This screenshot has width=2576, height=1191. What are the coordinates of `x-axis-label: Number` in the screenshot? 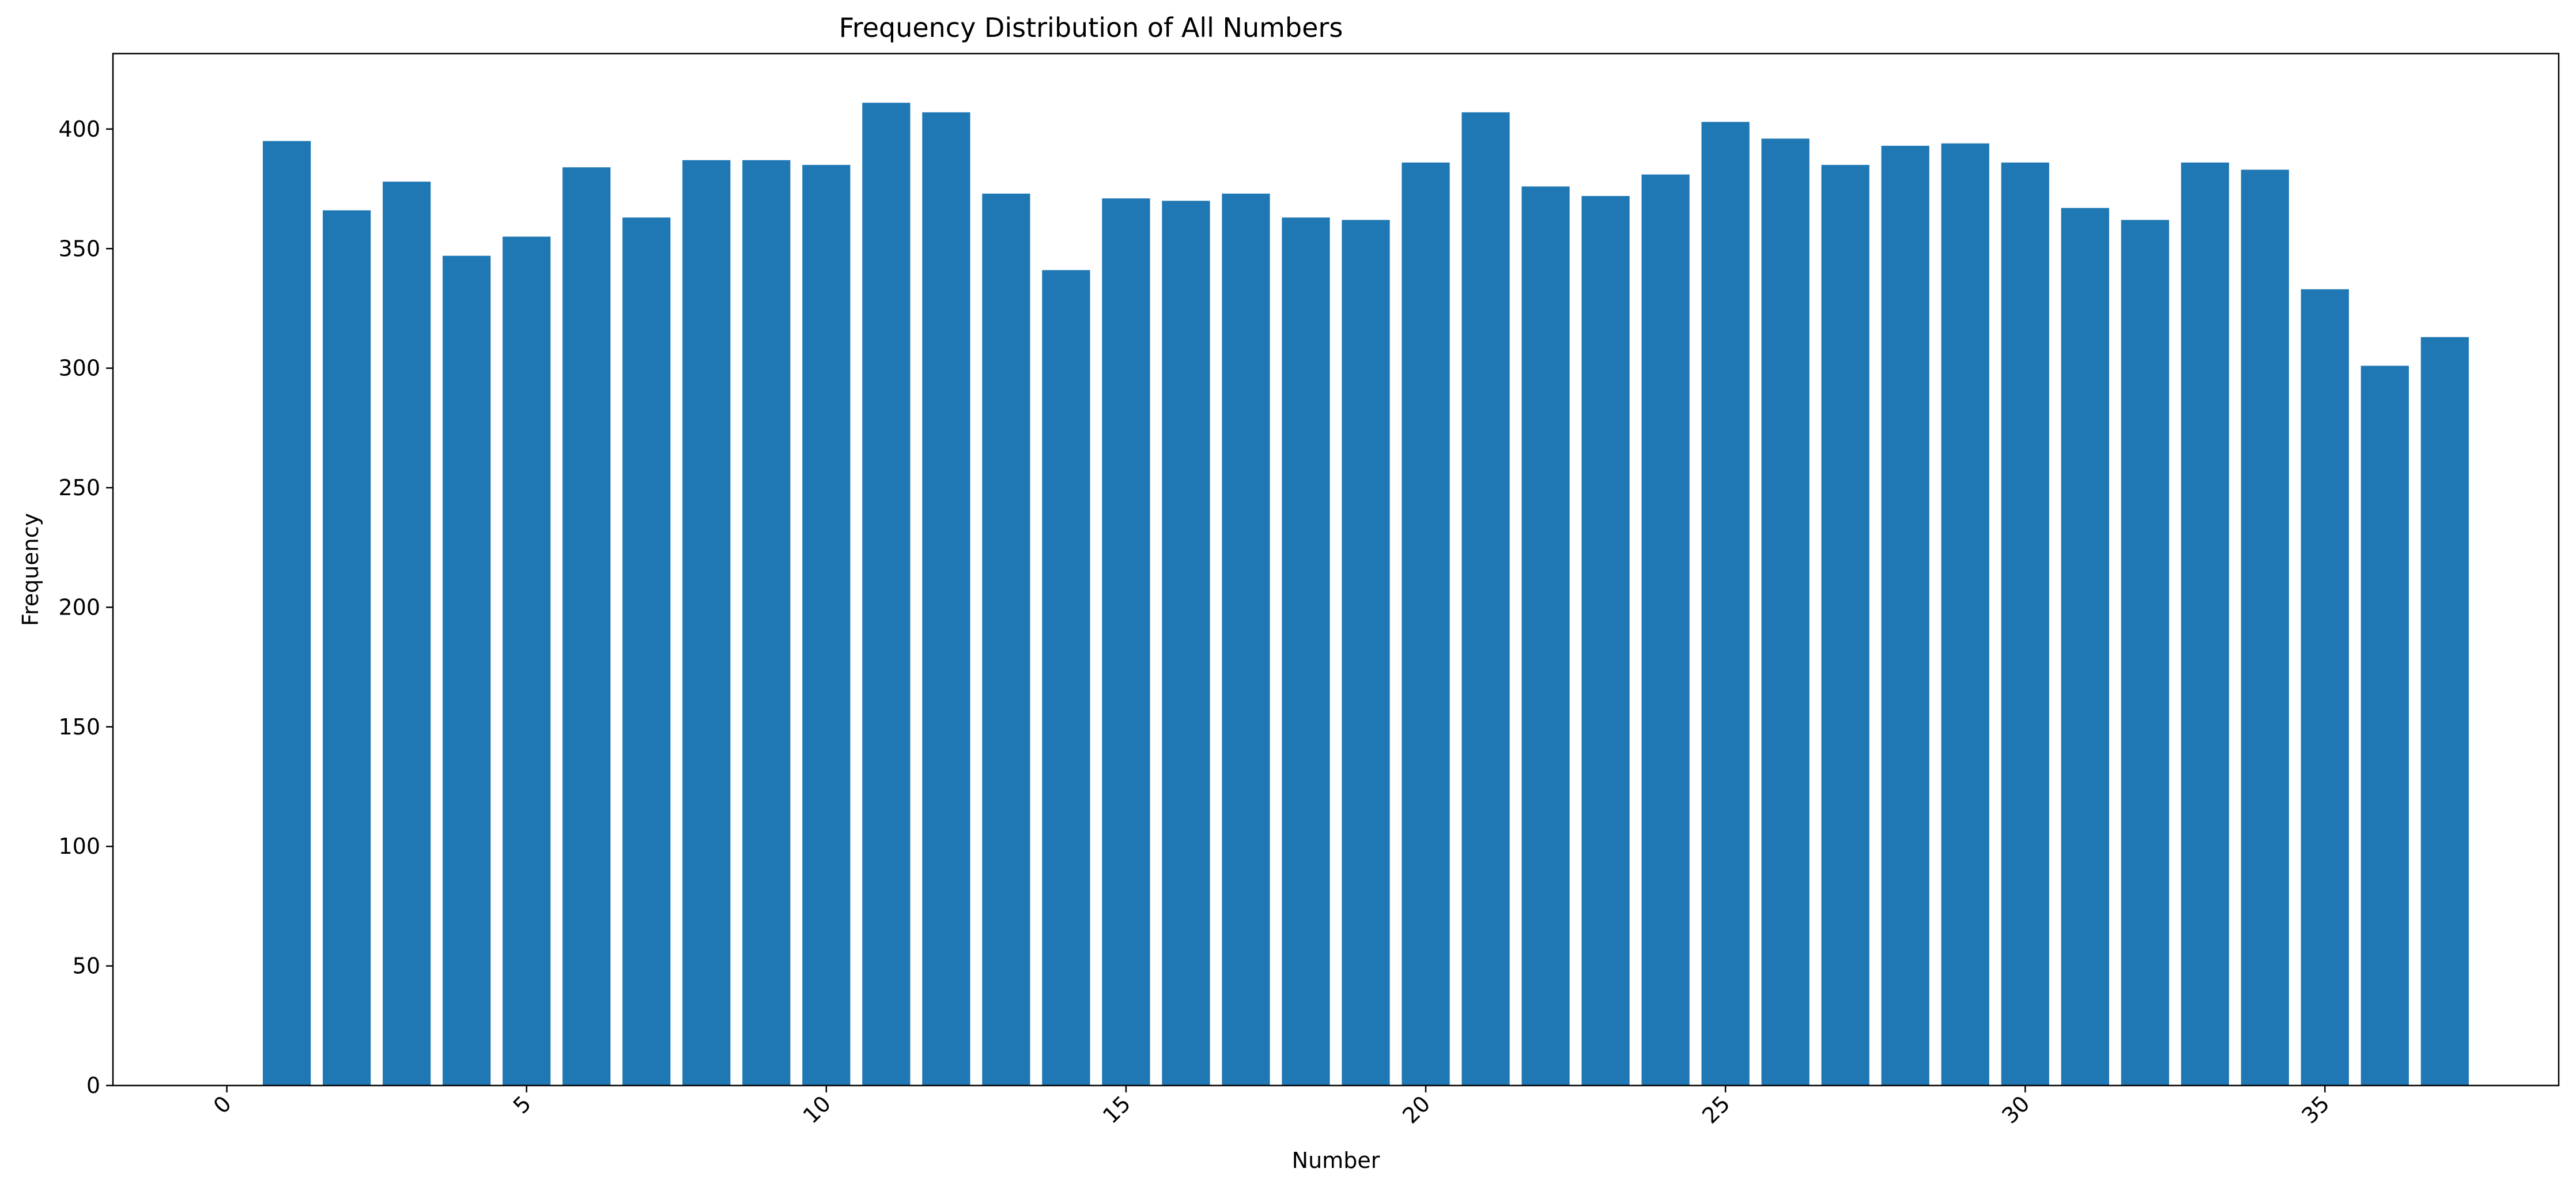 It's located at (1336, 1160).